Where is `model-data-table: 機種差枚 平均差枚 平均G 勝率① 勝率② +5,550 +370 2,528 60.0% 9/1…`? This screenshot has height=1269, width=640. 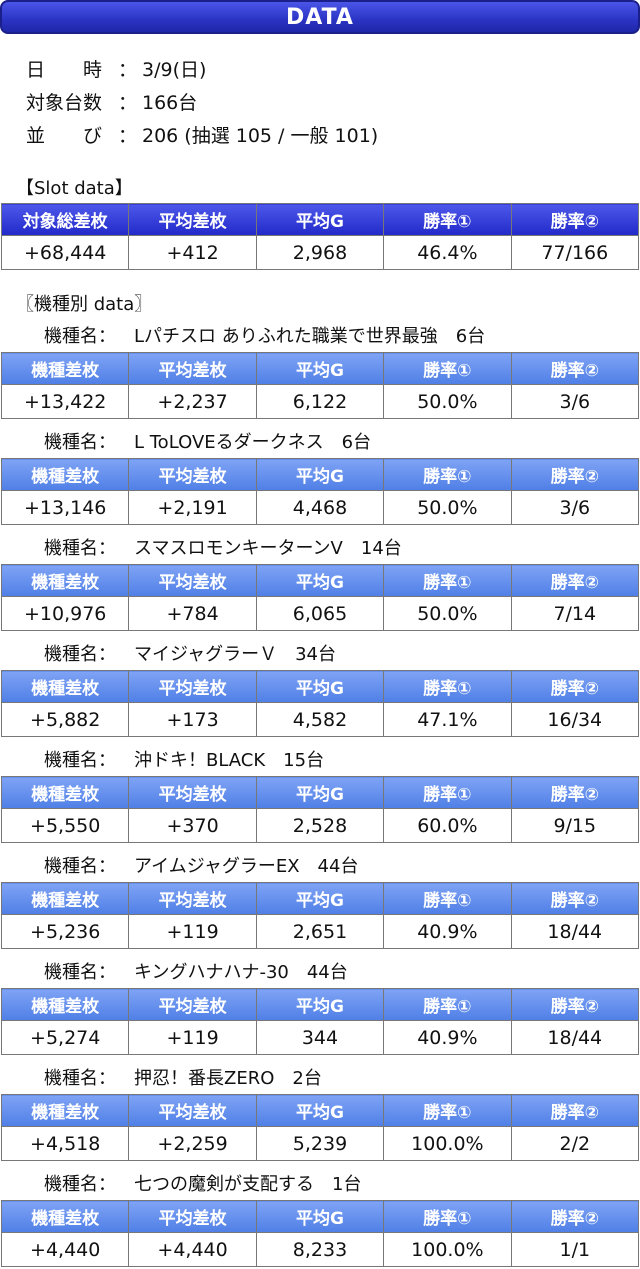
model-data-table: 機種差枚 平均差枚 平均G 勝率① 勝率② +5,550 +370 2,528 60.0% 9/1… is located at coordinates (320, 809).